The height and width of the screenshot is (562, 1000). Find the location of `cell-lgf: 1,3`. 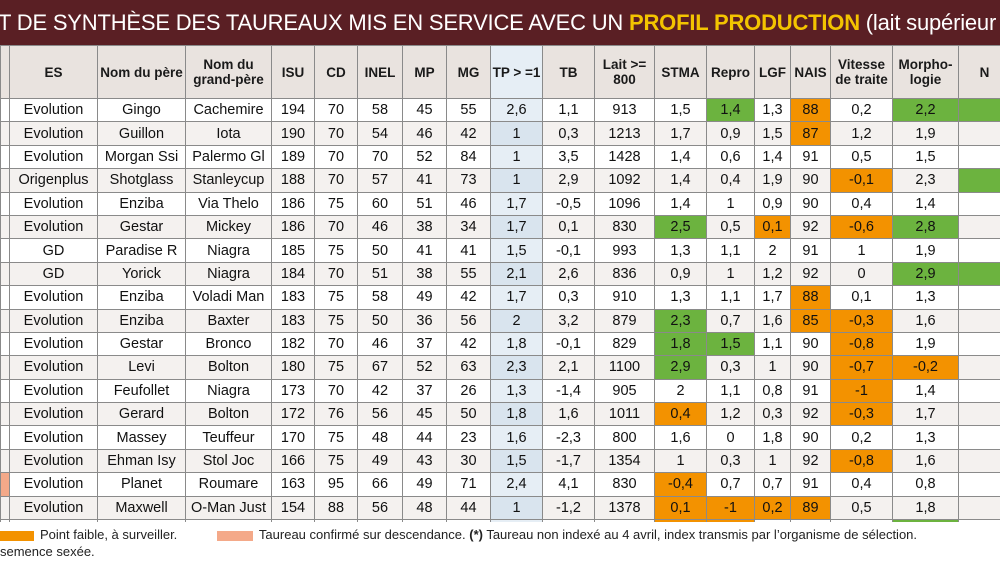

cell-lgf: 1,3 is located at coordinates (772, 110).